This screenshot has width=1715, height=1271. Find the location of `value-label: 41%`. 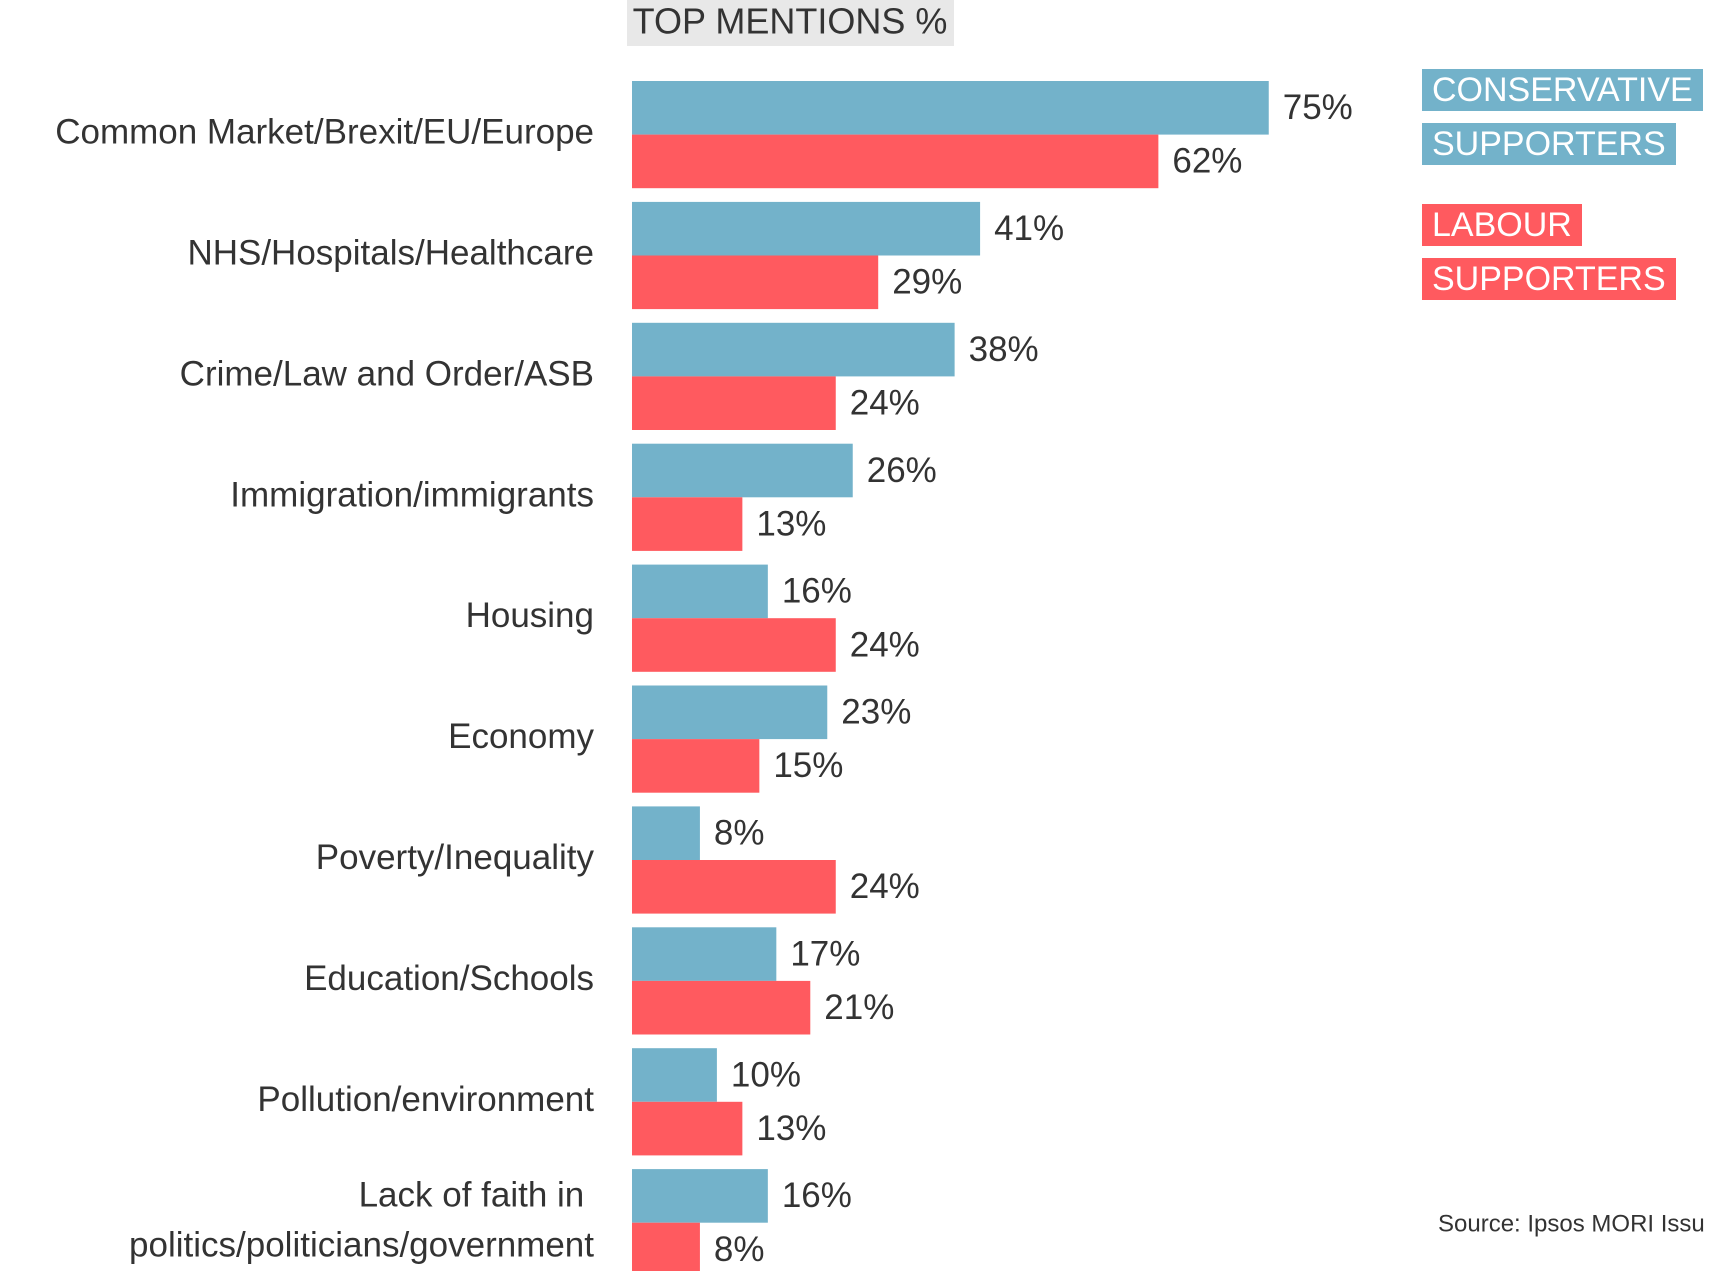

value-label: 41% is located at coordinates (1029, 228).